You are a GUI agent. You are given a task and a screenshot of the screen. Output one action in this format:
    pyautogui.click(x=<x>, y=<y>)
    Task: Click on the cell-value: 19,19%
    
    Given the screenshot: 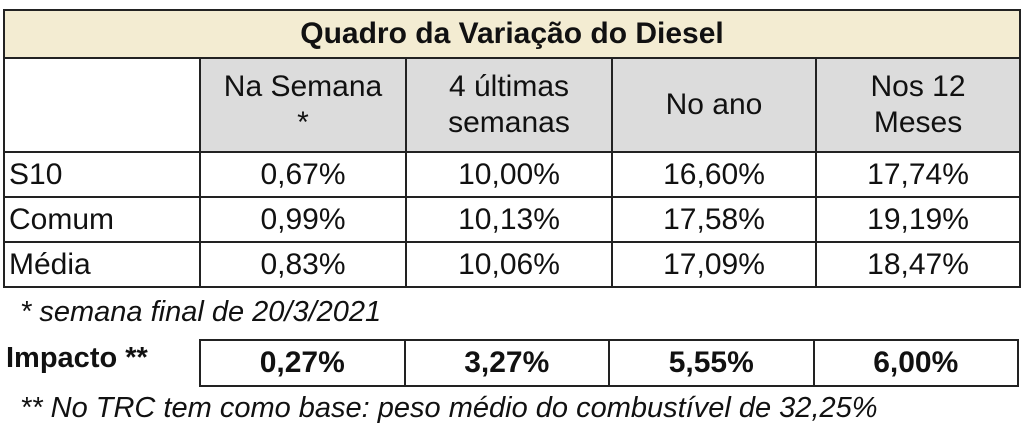 What is the action you would take?
    pyautogui.click(x=918, y=219)
    